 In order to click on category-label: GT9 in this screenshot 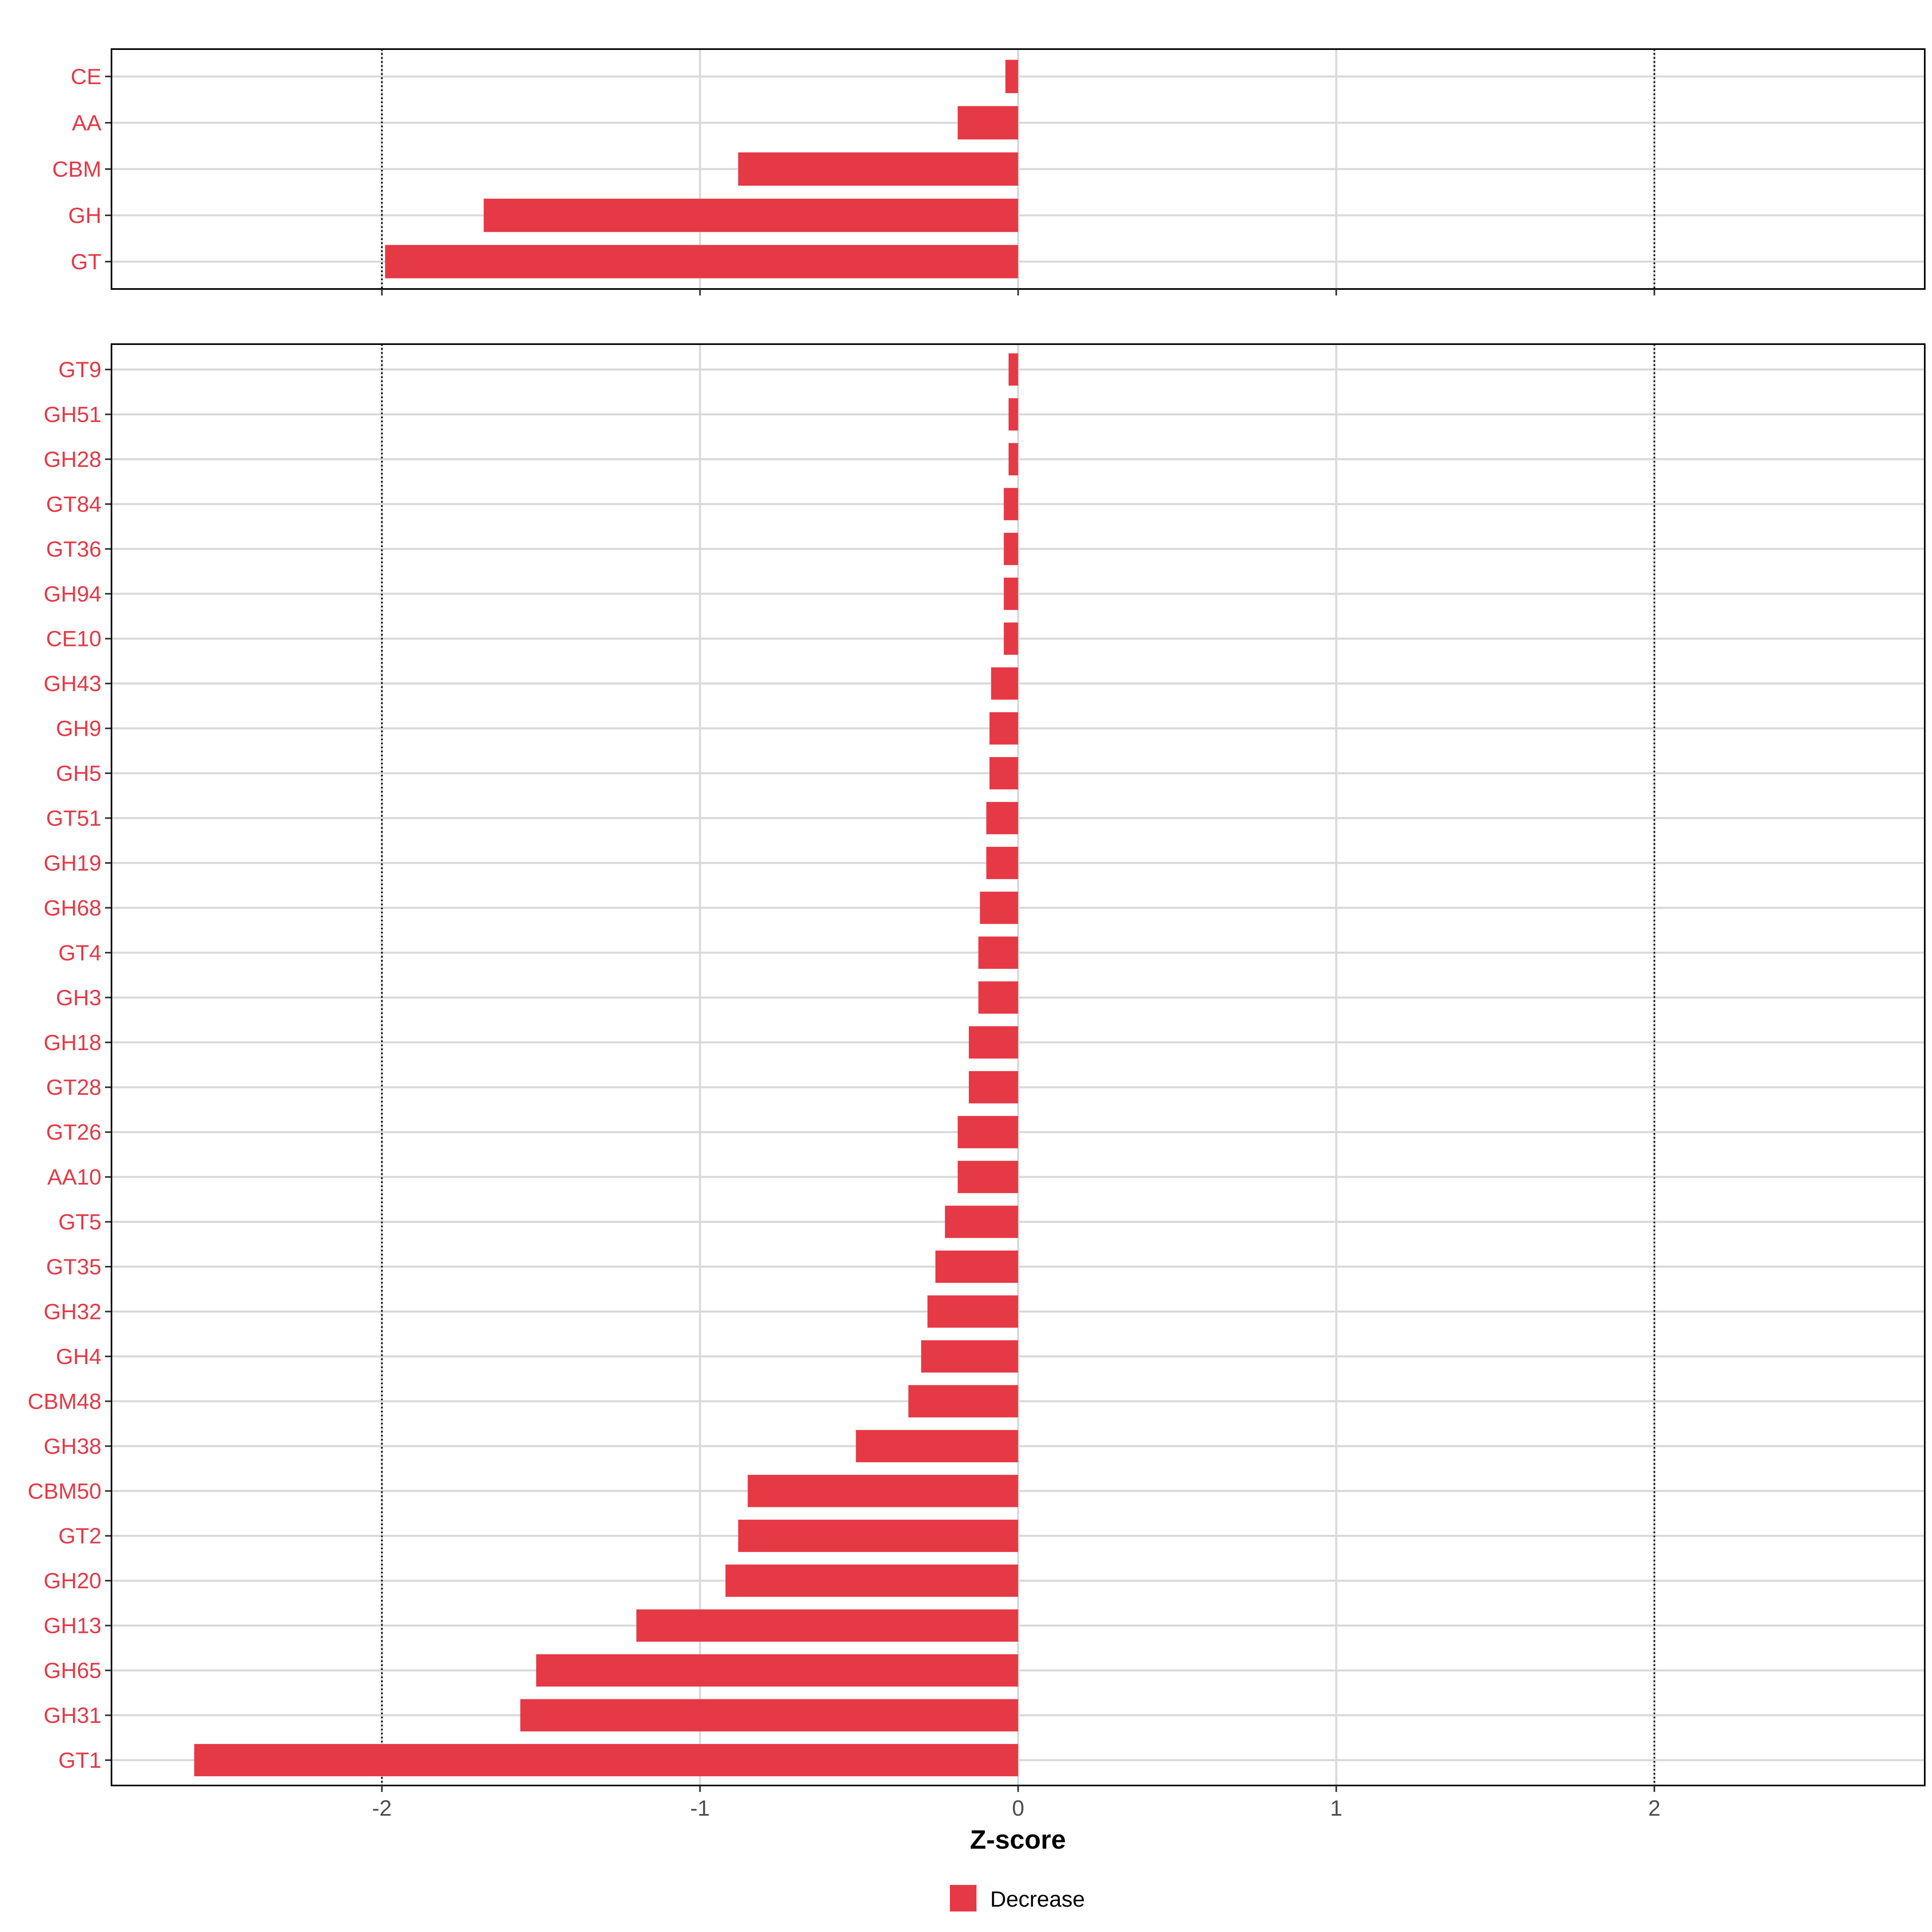, I will do `click(79, 369)`.